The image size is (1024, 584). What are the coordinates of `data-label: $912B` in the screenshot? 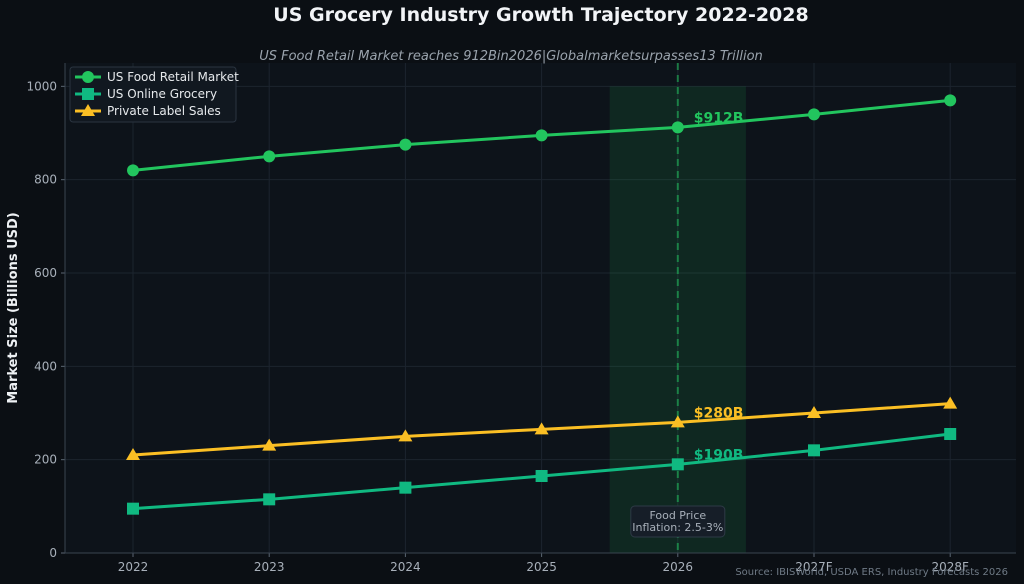 It's located at (719, 118).